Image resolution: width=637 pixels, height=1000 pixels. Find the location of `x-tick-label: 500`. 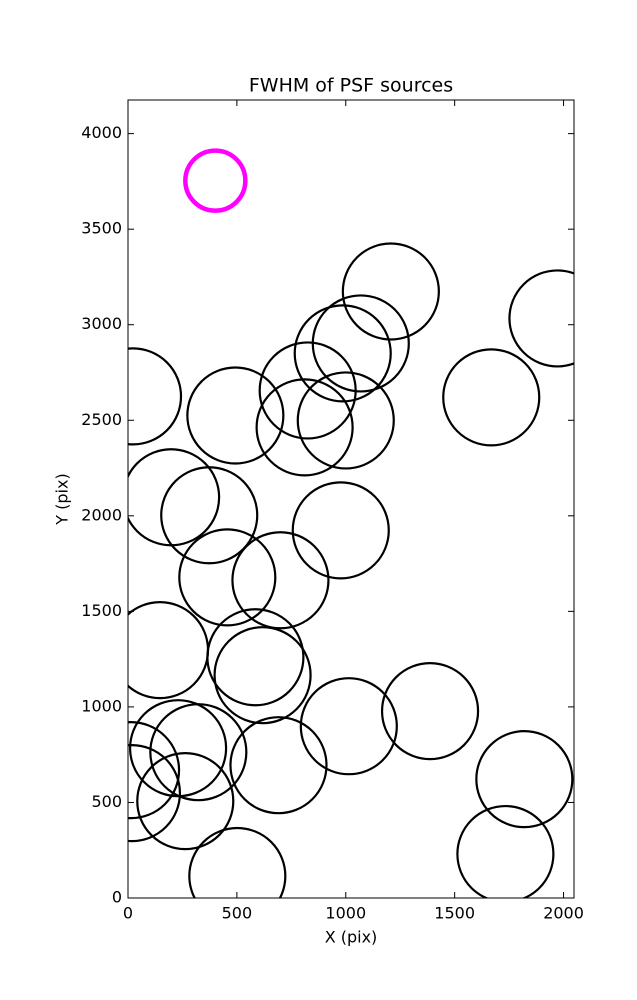

x-tick-label: 500 is located at coordinates (237, 913).